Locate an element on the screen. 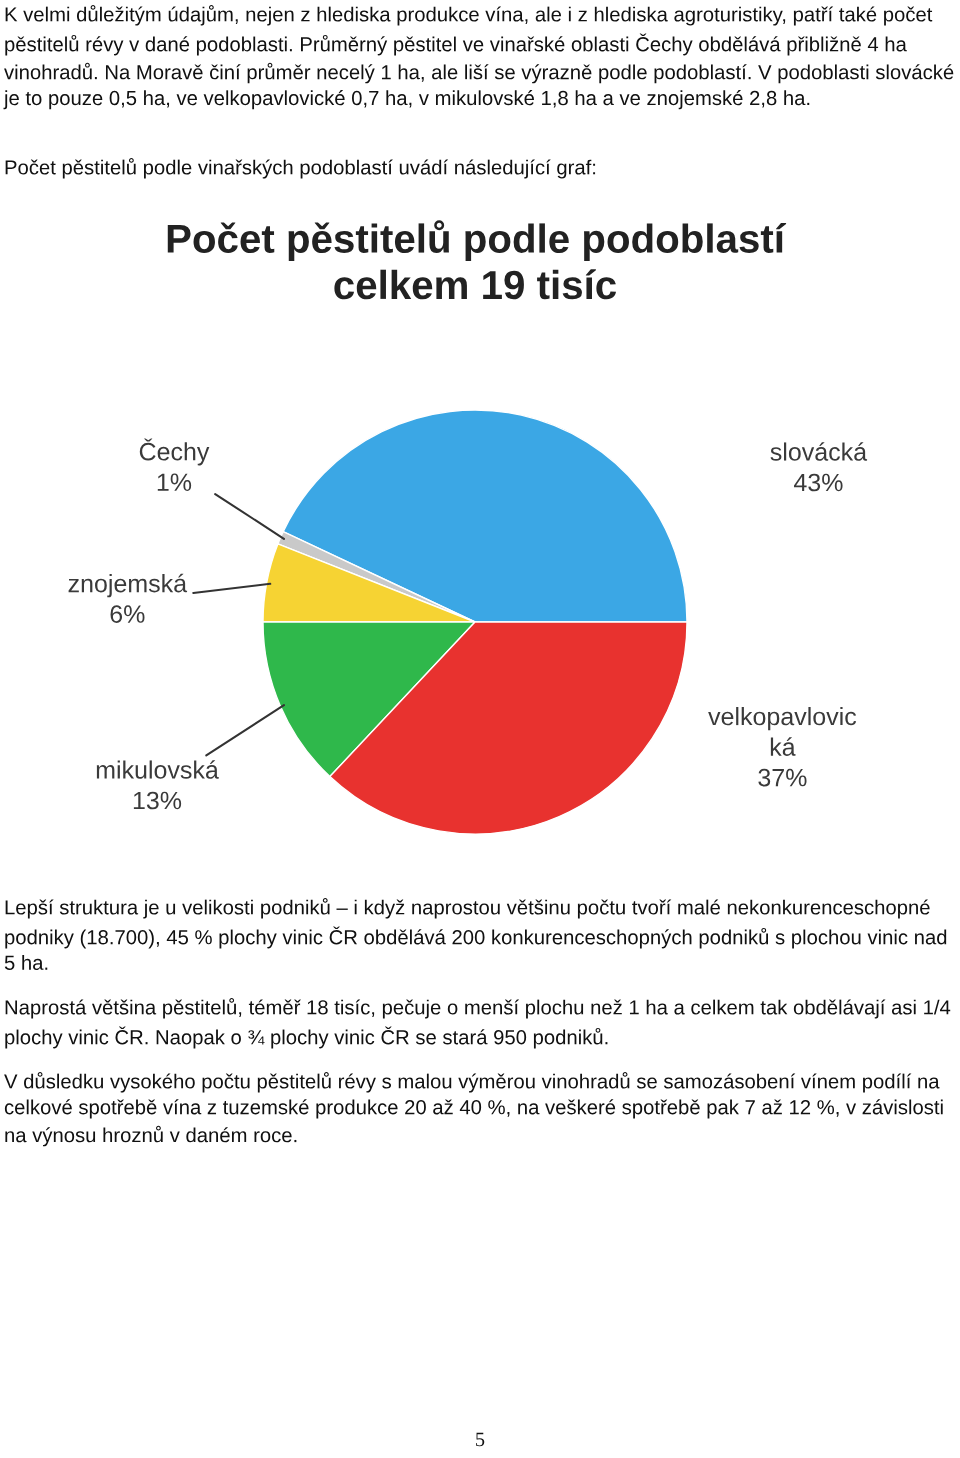 This screenshot has height=1458, width=960. text: V důsledku vysokého počtu pěstitelů révy s malou výměrou vinohradů se samozásobení vínem podílí na celkové spotřebě vína z tuzemské produkce 20 až 40 %, na veškeré spotřebě pak 7 až 12 %, v závislosti na výnosu hroznů v daném roce. is located at coordinates (473, 1109).